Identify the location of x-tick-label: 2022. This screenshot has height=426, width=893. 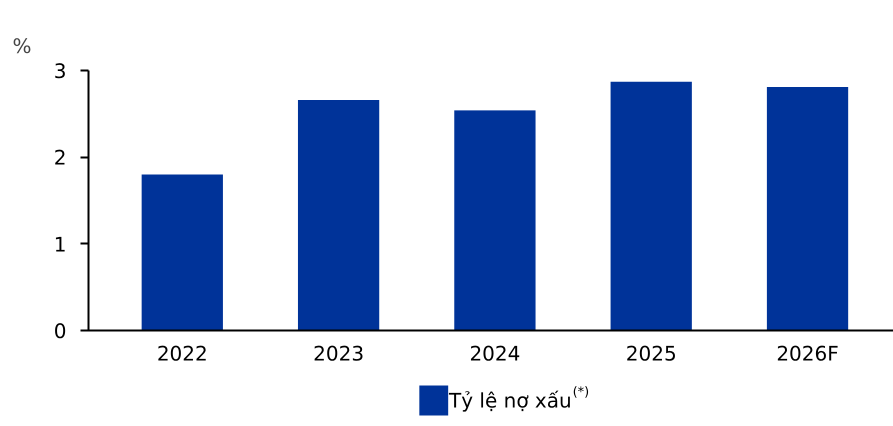
(182, 354).